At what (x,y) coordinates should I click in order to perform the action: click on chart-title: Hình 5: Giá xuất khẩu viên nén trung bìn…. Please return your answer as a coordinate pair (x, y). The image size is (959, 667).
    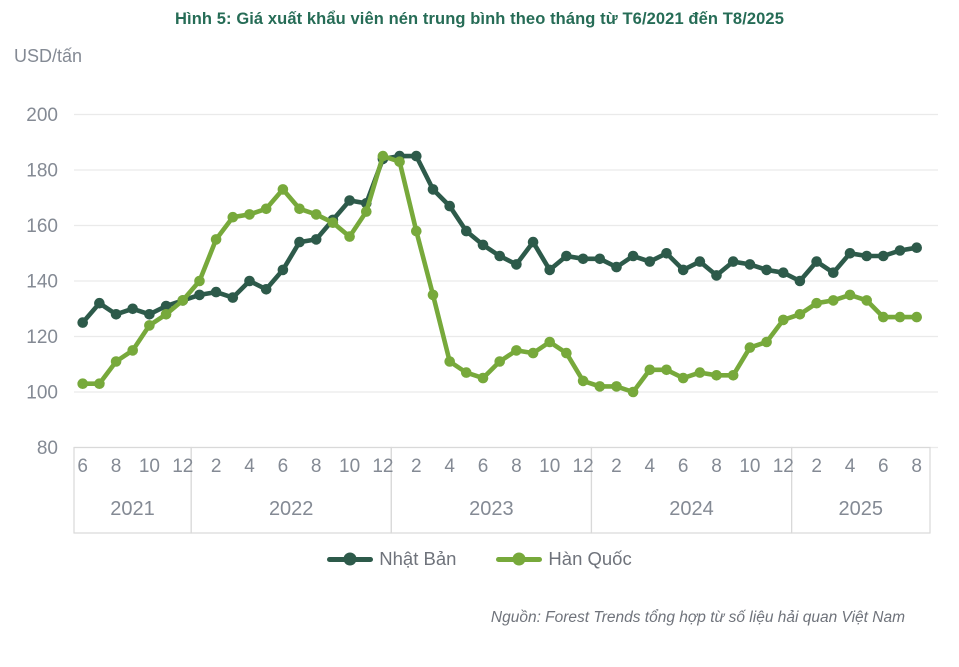
    Looking at the image, I should click on (479, 19).